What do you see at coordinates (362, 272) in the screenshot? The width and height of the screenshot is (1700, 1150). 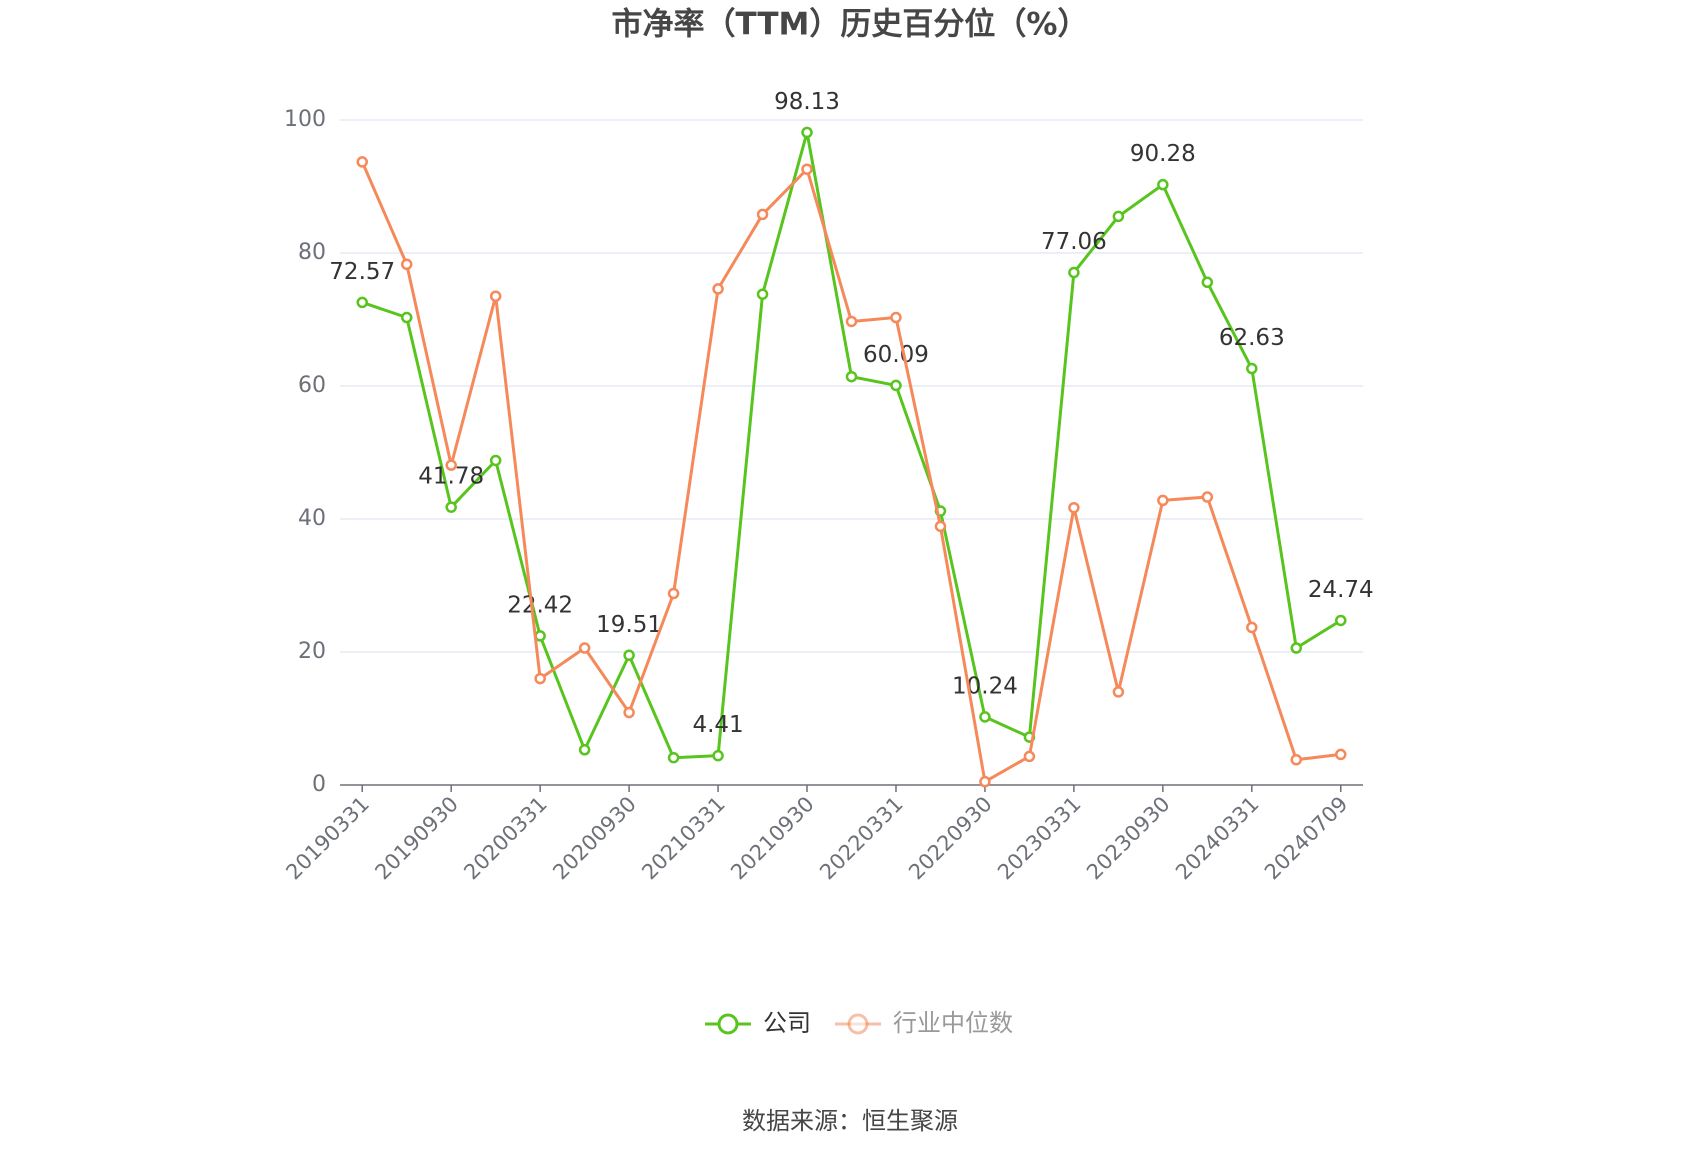 I see `data-label: 72.57` at bounding box center [362, 272].